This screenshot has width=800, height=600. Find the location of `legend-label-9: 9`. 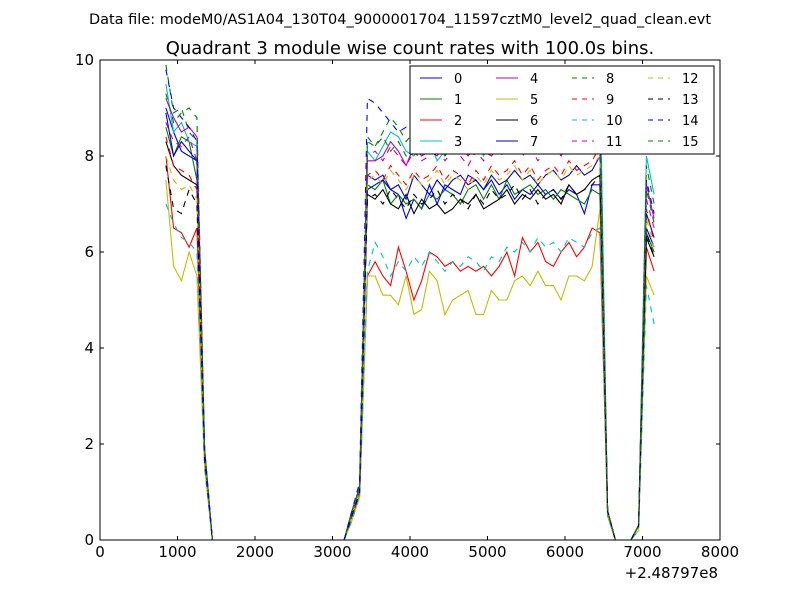

legend-label-9: 9 is located at coordinates (610, 100).